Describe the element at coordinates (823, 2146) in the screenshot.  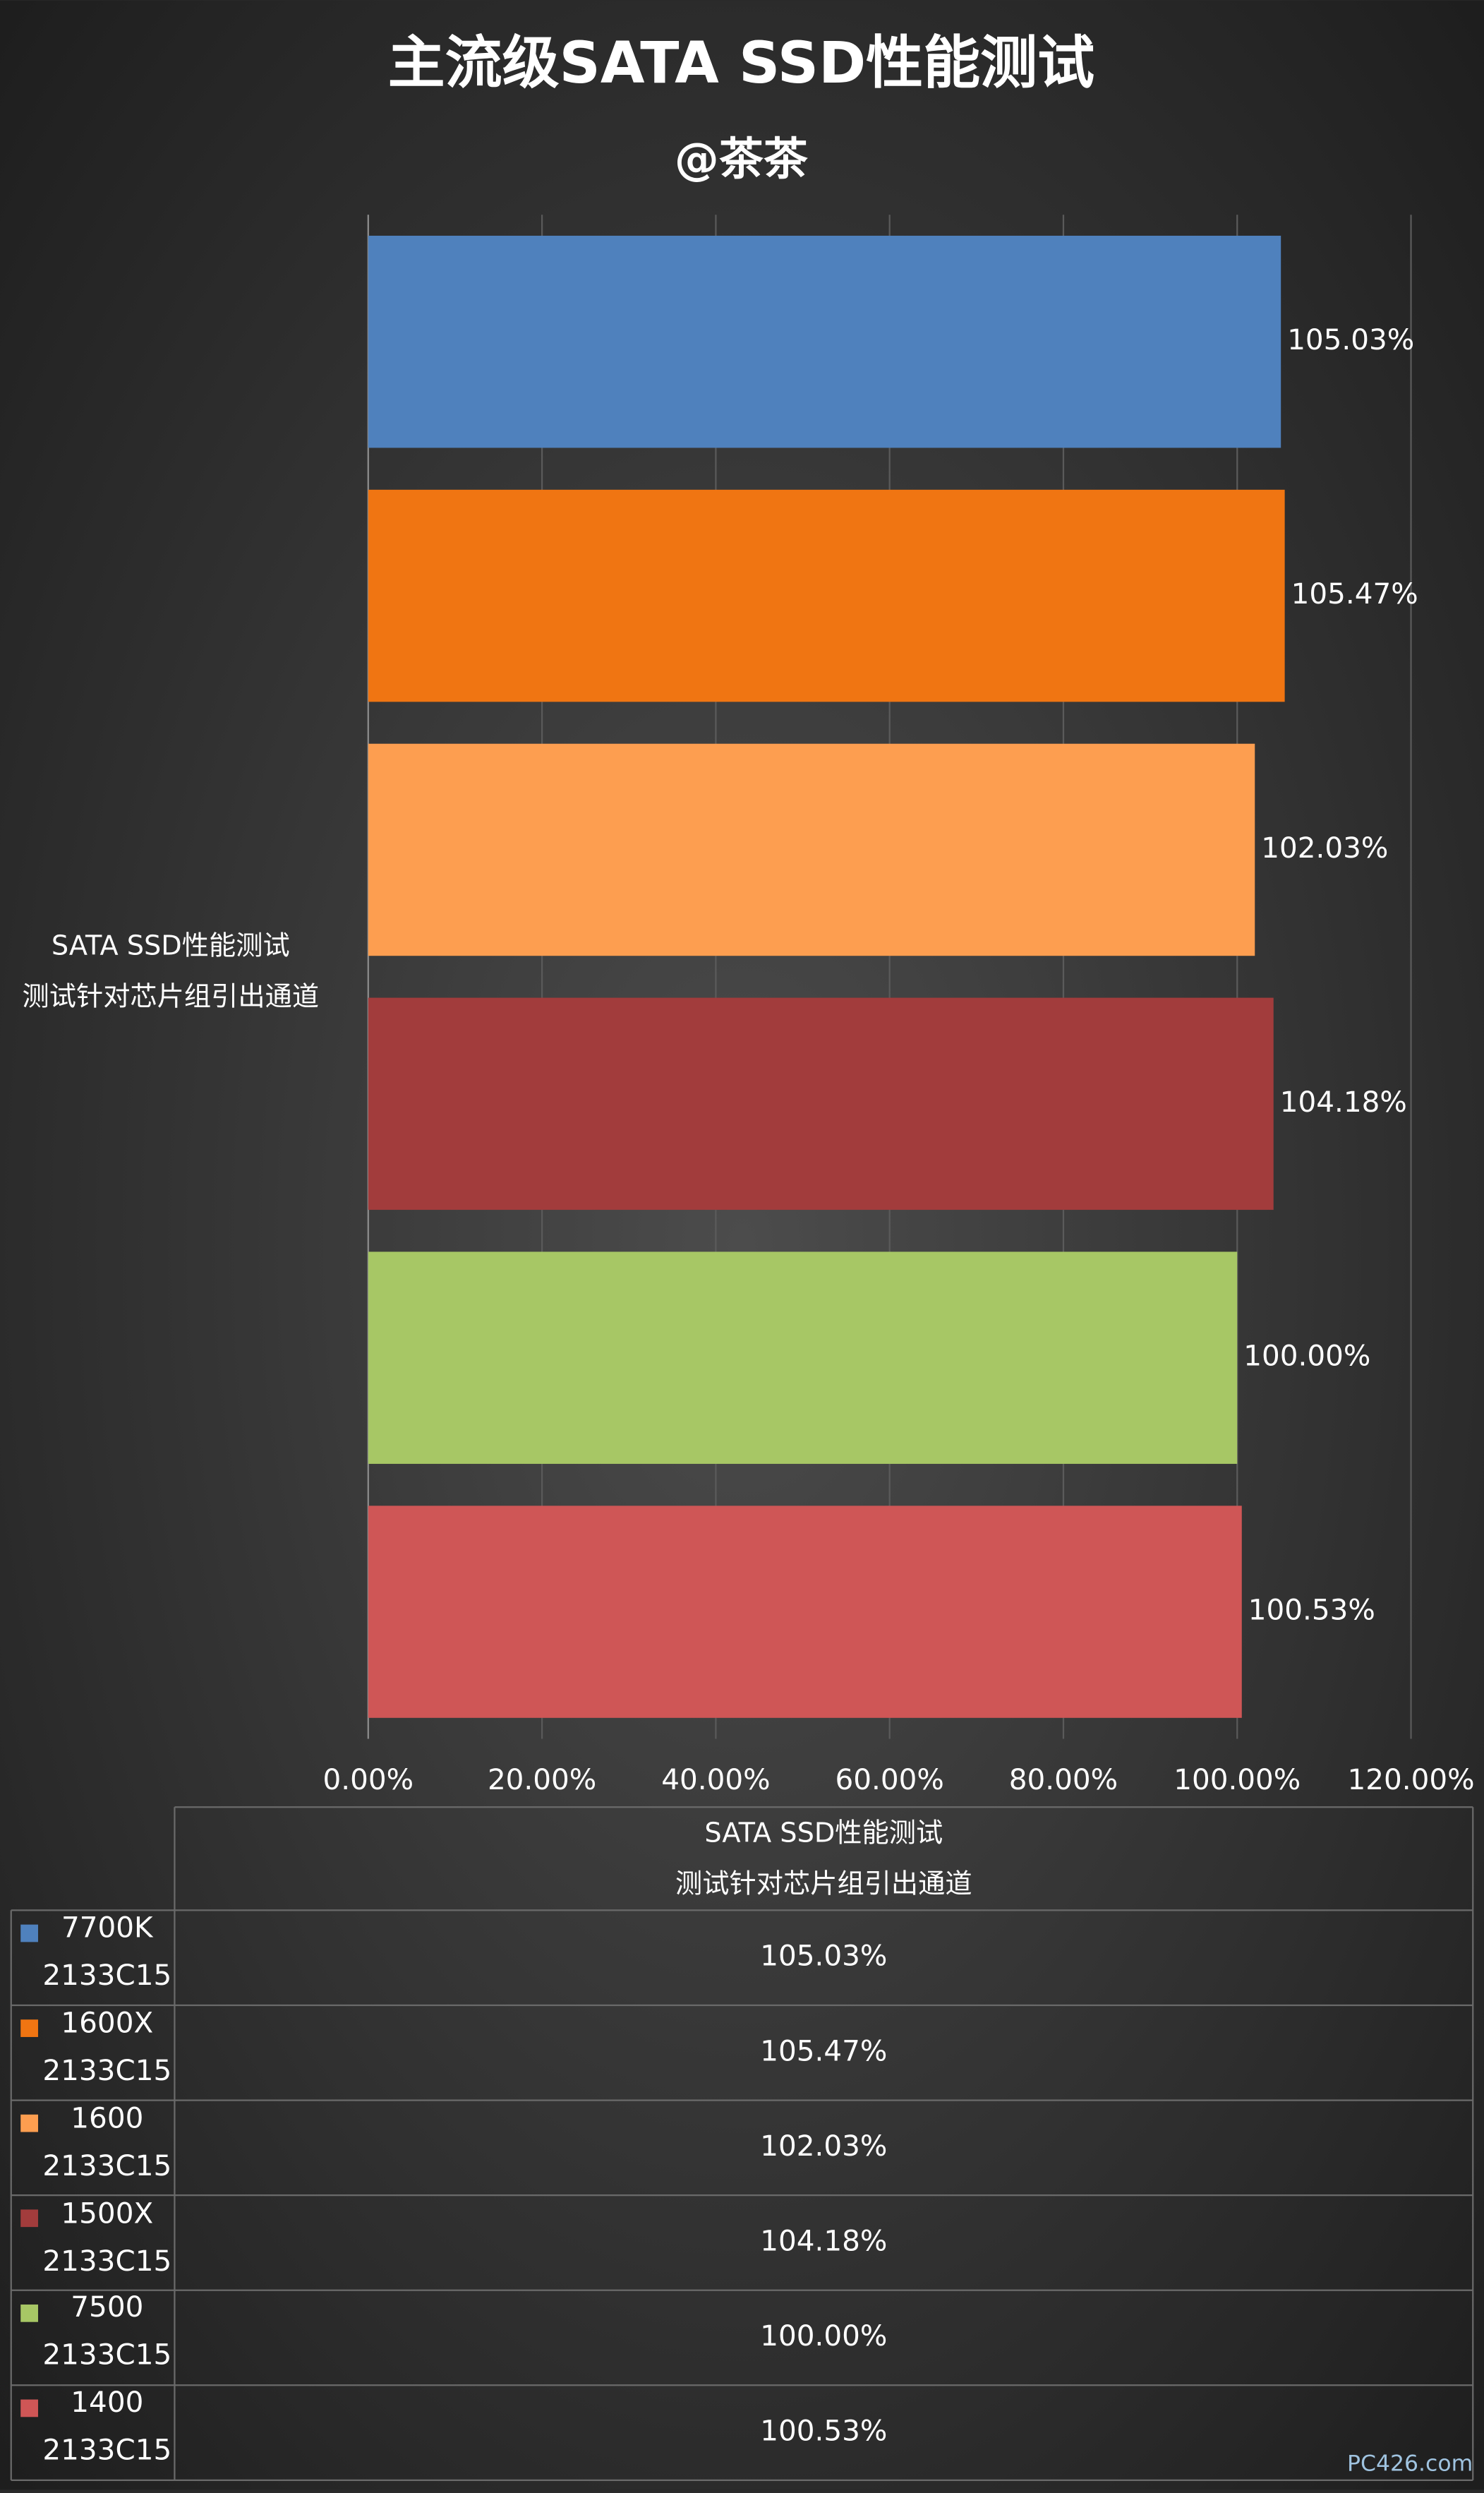
I see `table-value: 102.03%` at that location.